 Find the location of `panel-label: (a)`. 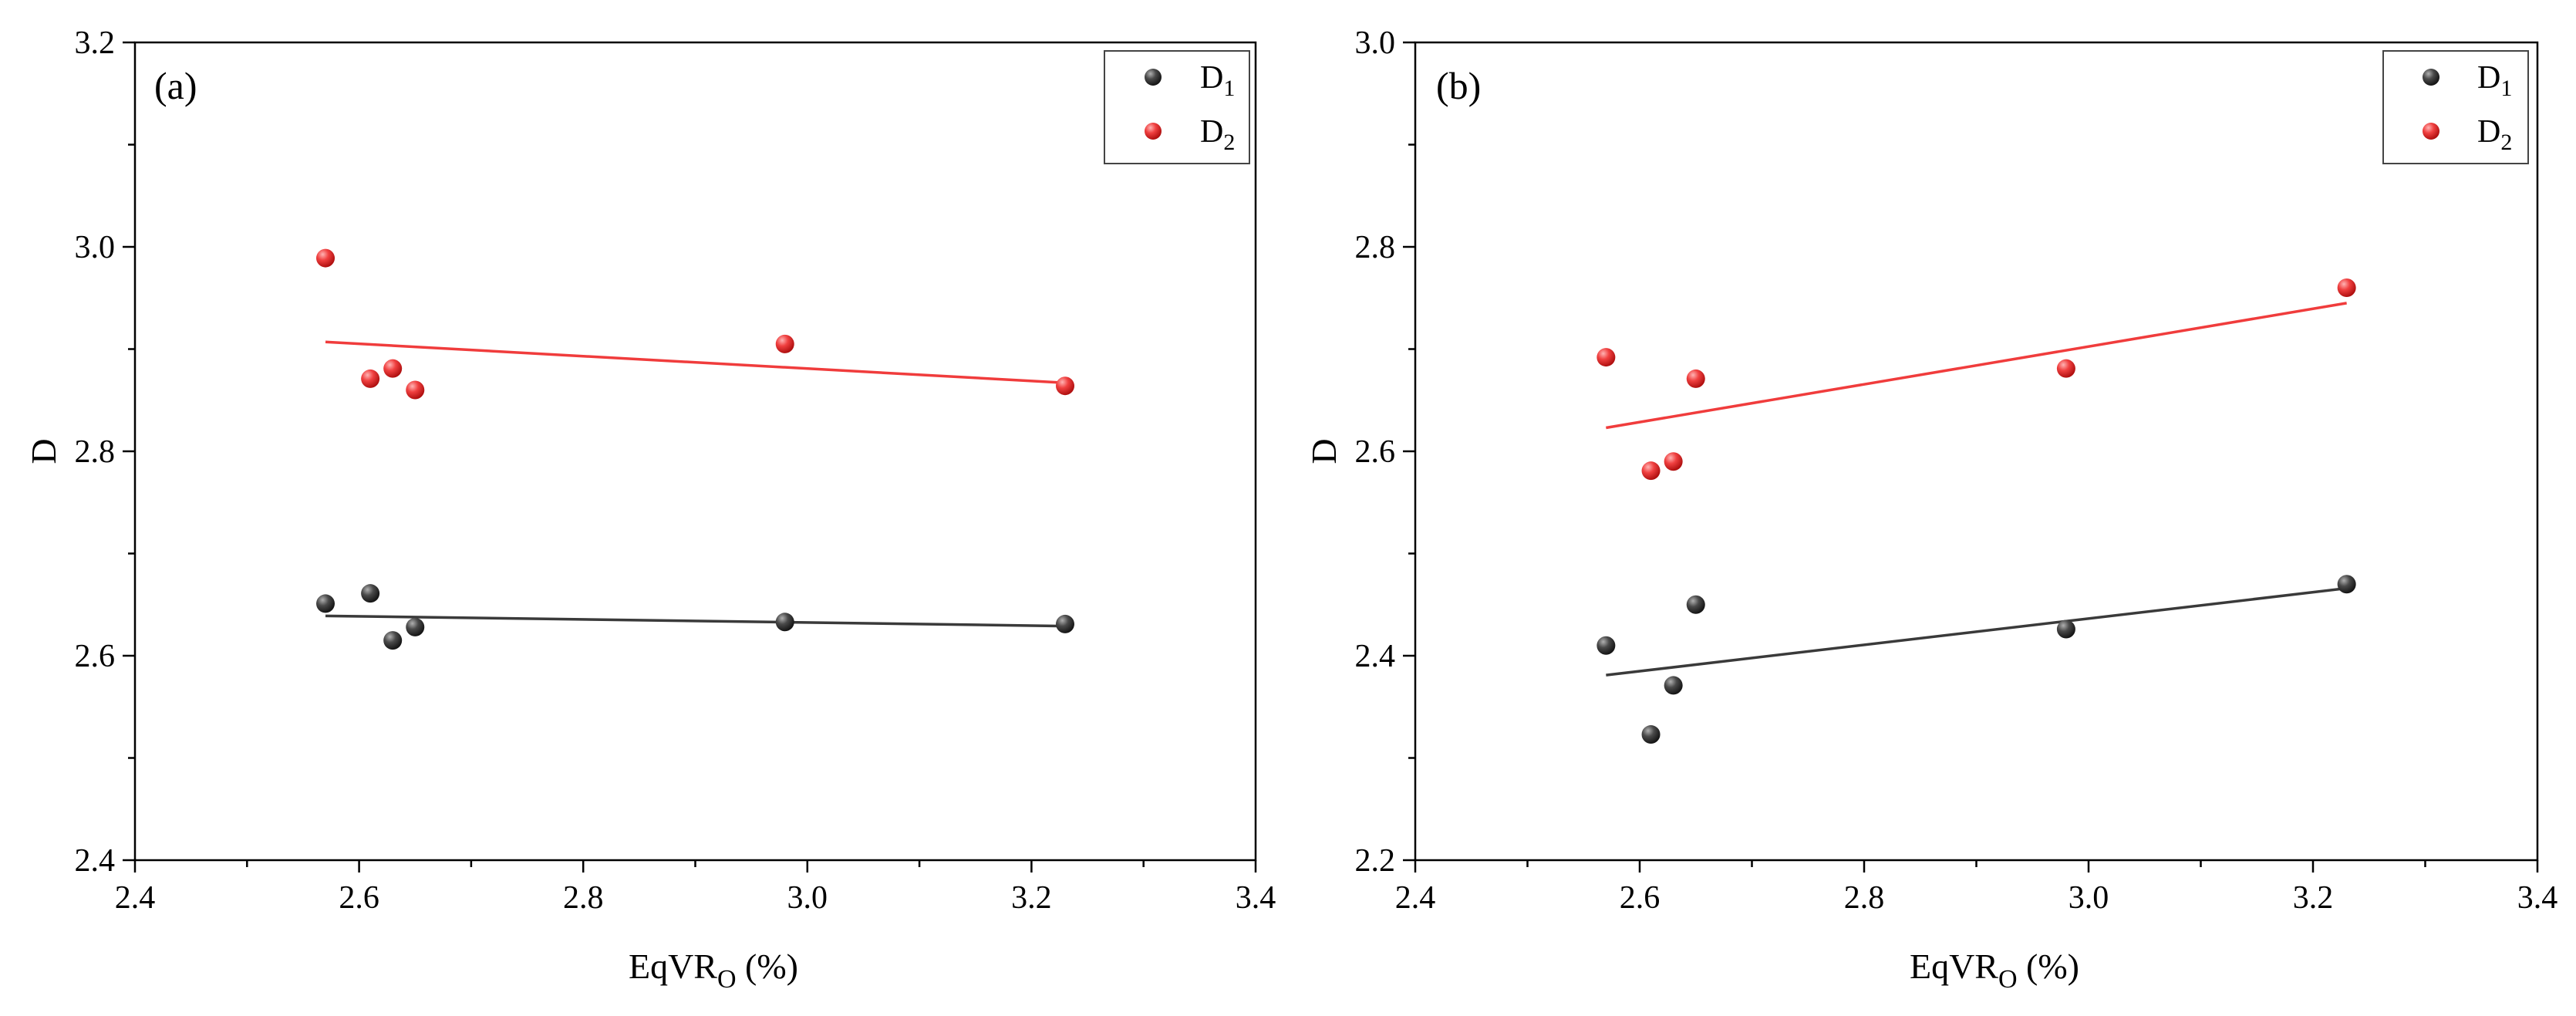

panel-label: (a) is located at coordinates (175, 85).